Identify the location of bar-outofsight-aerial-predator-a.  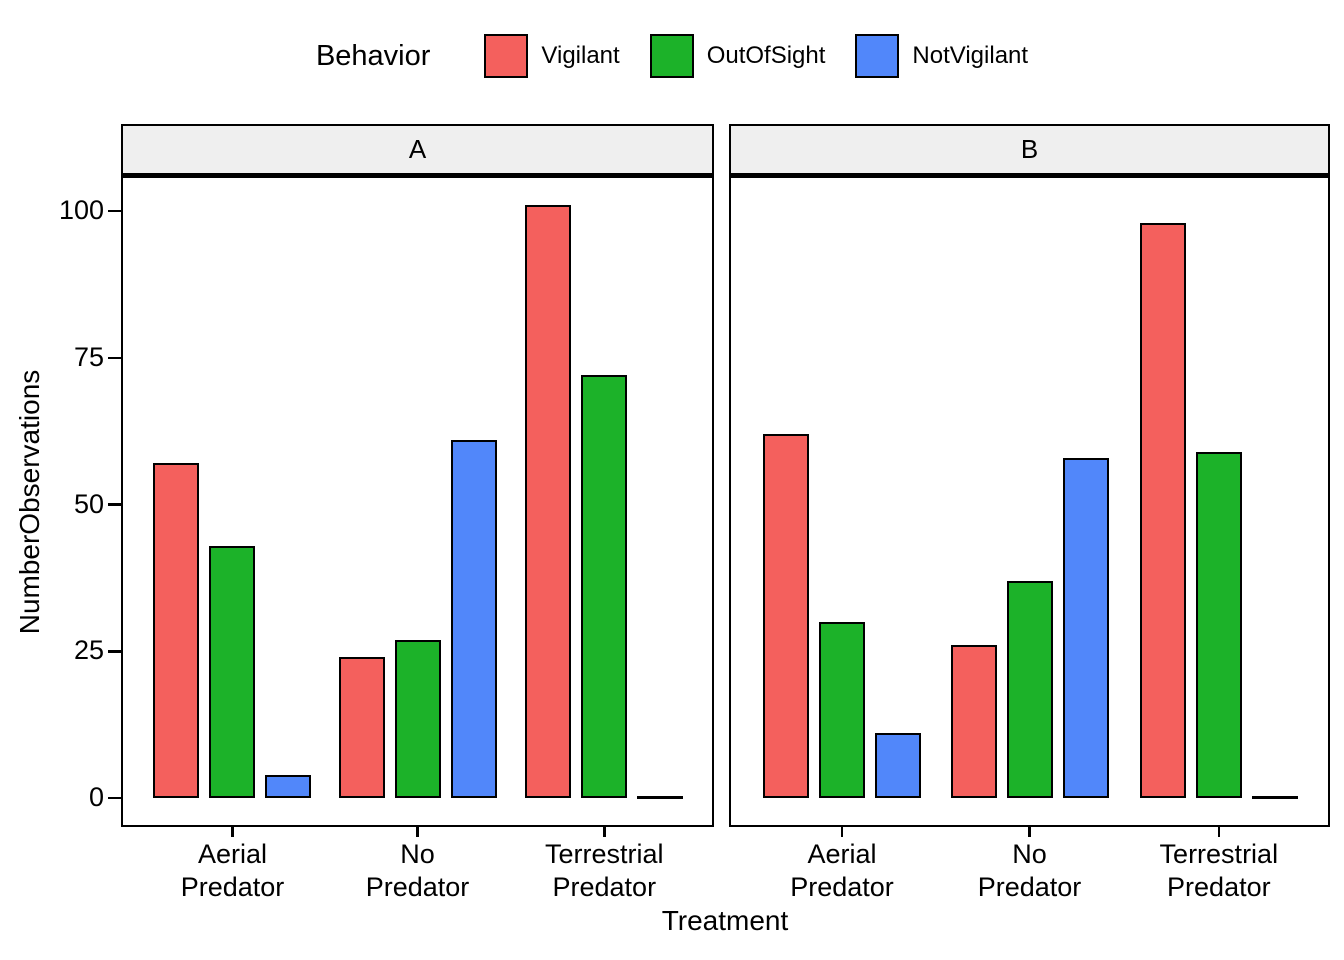
(232, 671).